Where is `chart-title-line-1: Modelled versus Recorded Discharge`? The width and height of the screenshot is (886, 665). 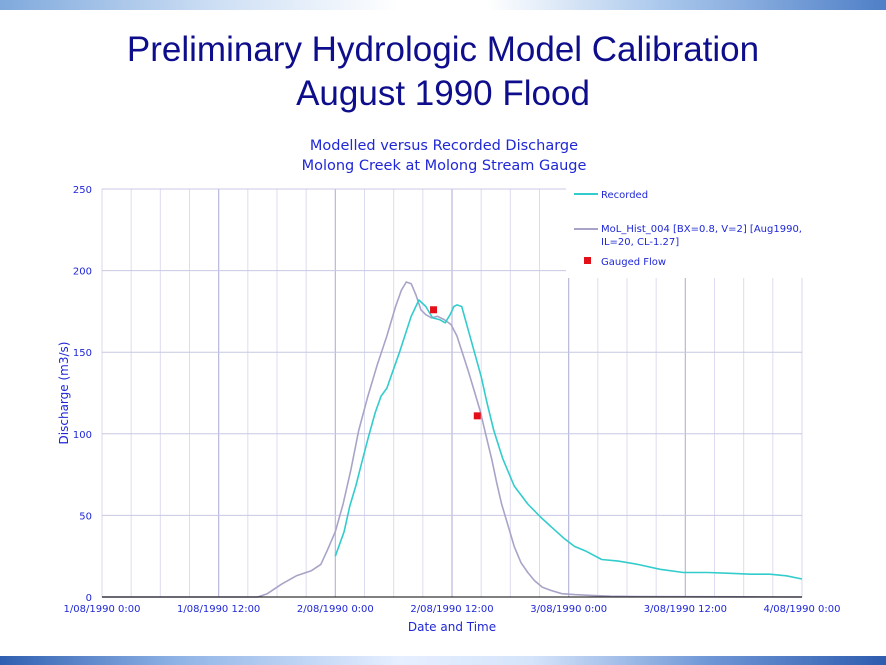 chart-title-line-1: Modelled versus Recorded Discharge is located at coordinates (444, 146).